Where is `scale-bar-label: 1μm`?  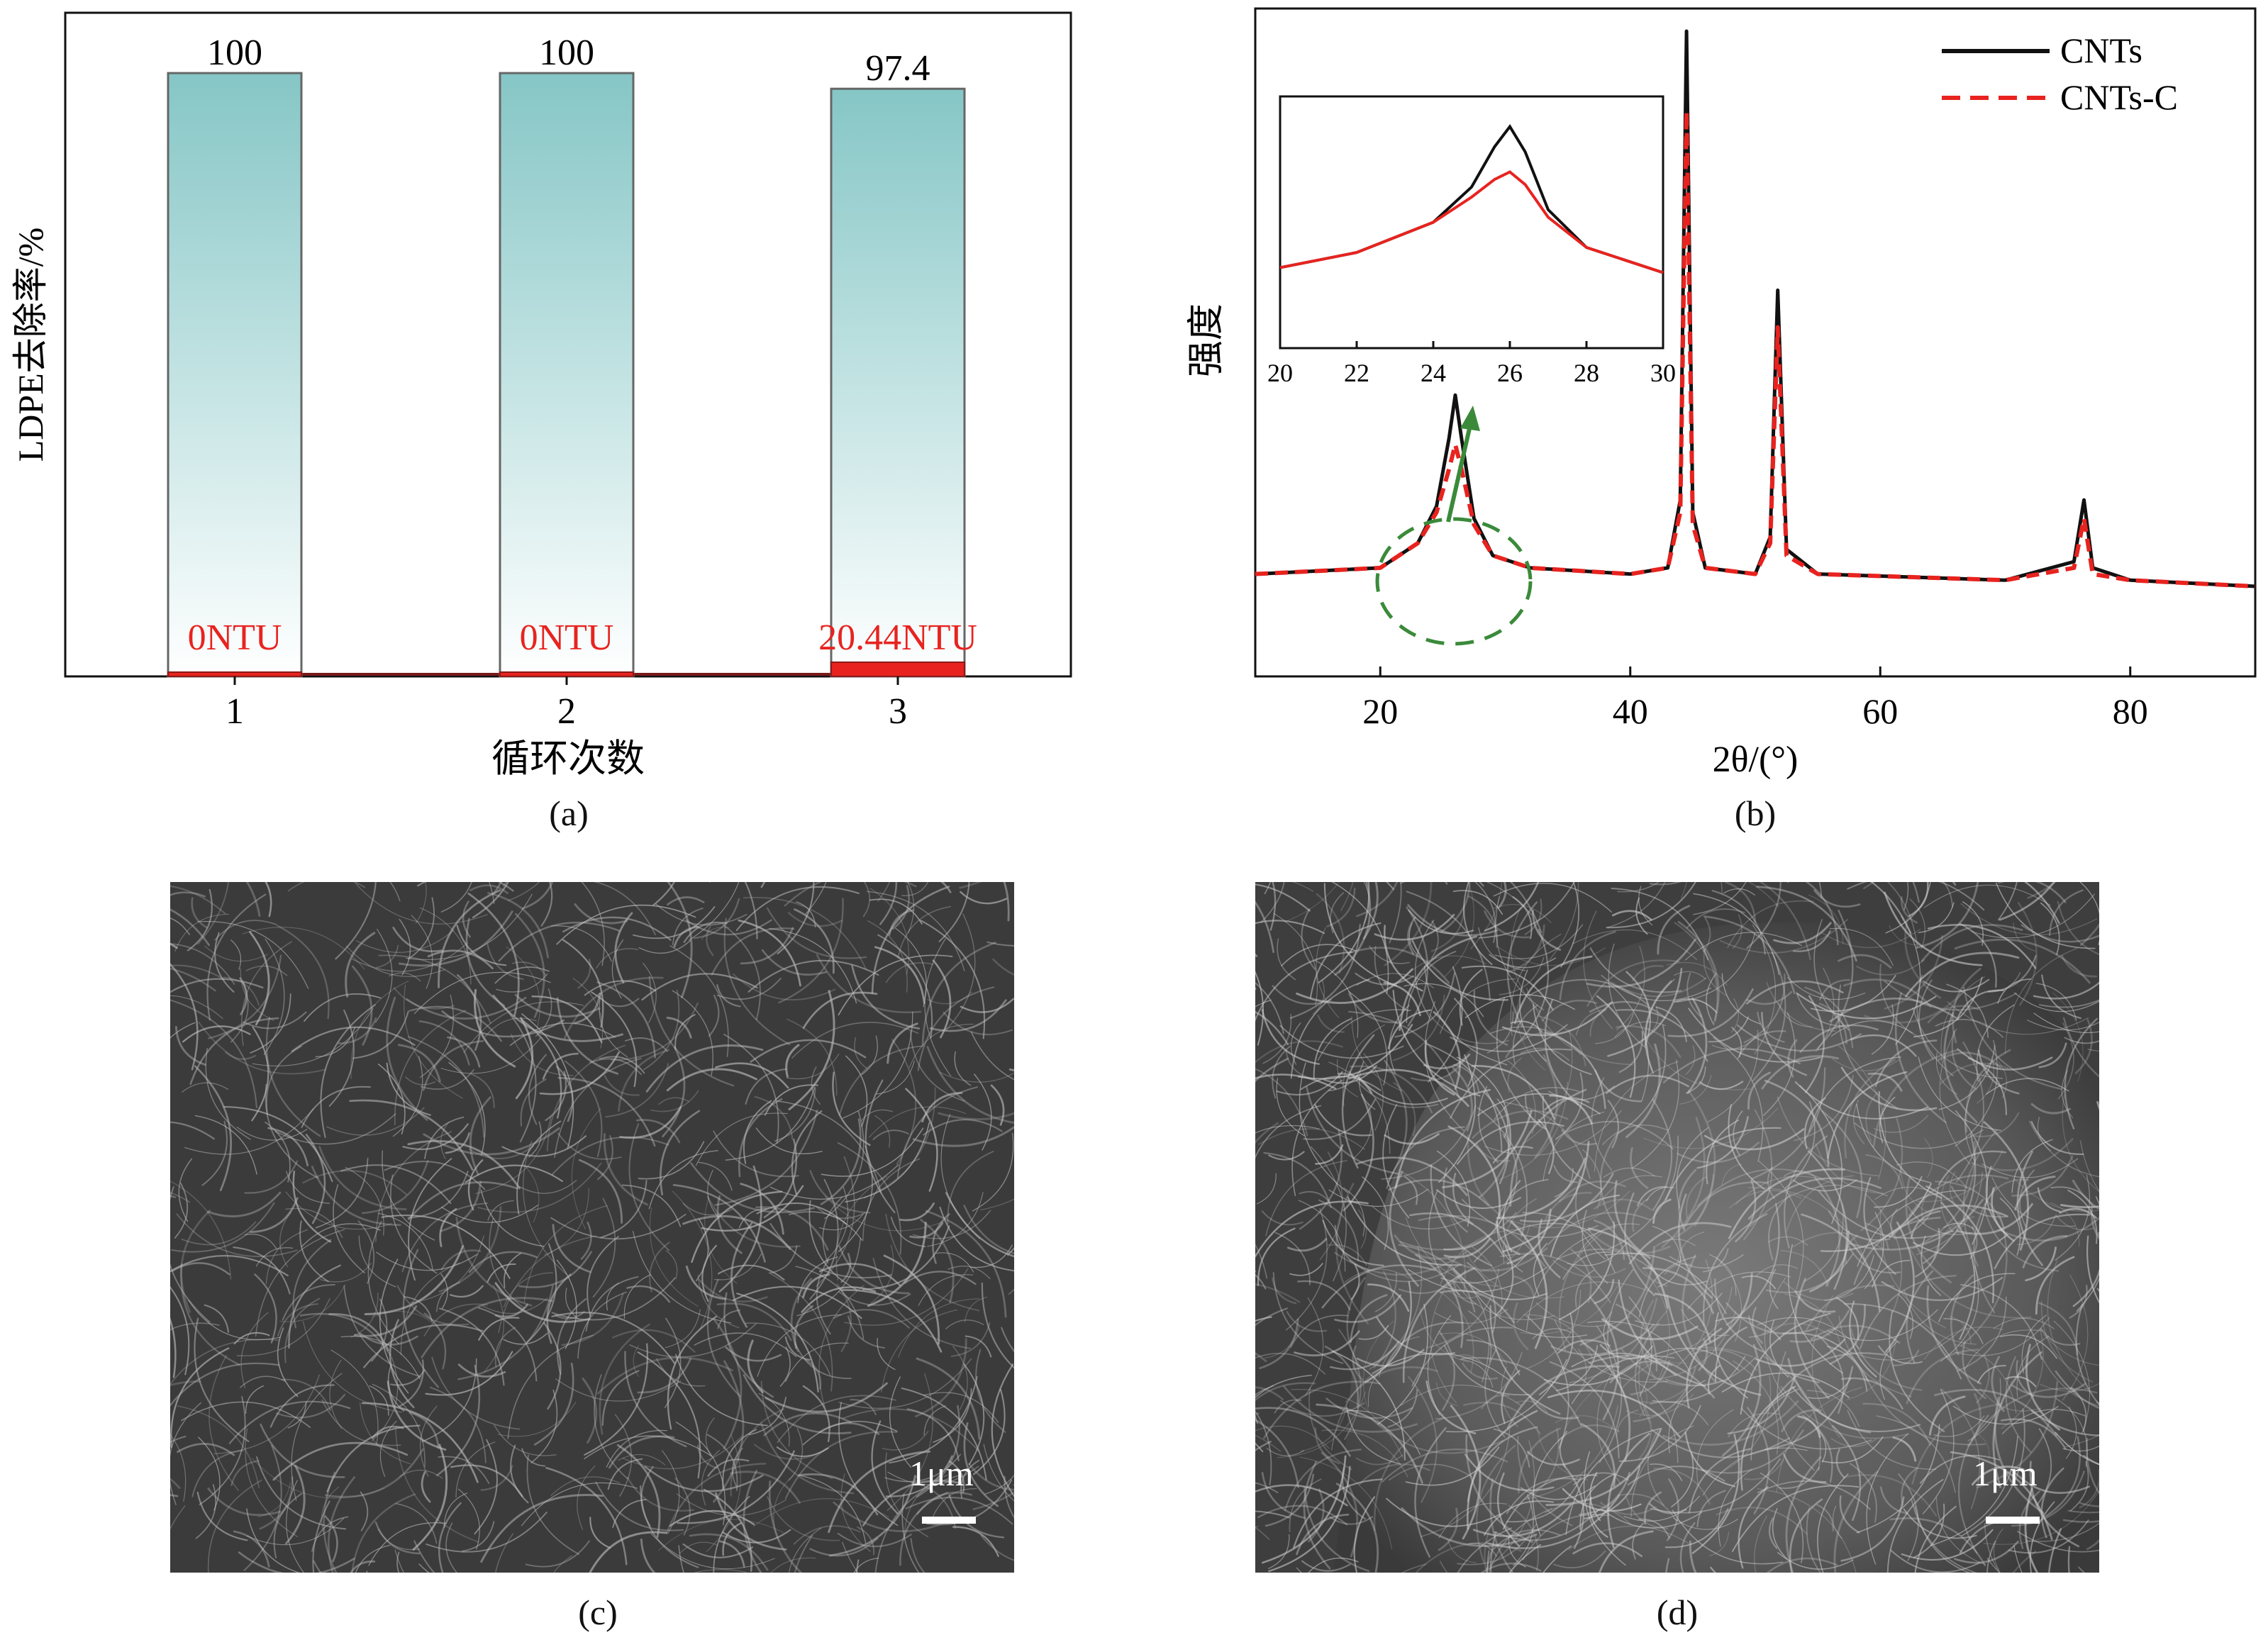 scale-bar-label: 1μm is located at coordinates (2005, 1473).